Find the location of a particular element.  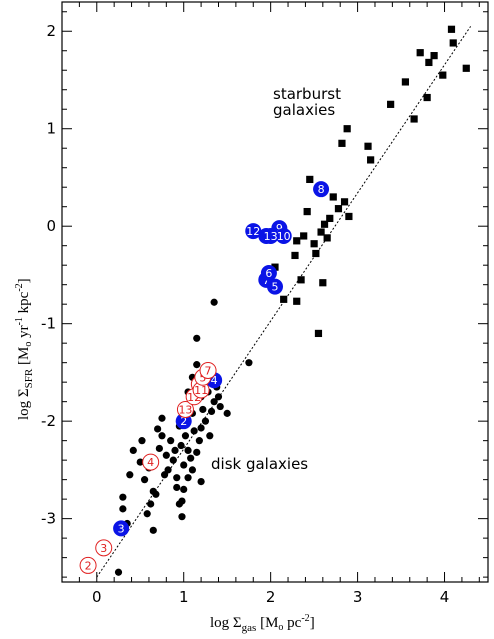

x-axis-label-close: ] is located at coordinates (312, 623).